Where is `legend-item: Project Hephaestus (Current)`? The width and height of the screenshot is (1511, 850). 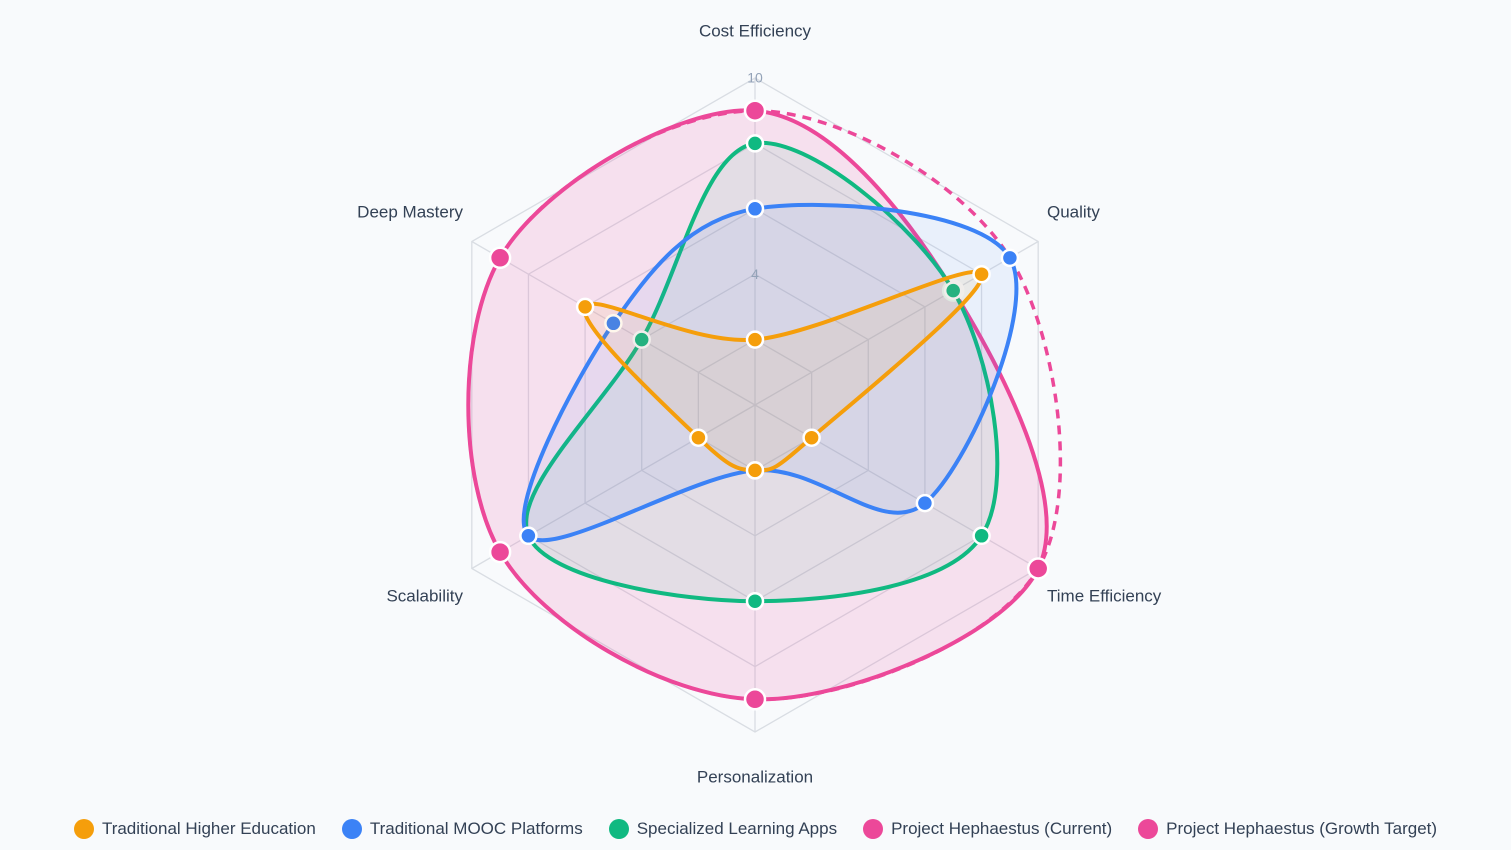
legend-item: Project Hephaestus (Current) is located at coordinates (987, 829).